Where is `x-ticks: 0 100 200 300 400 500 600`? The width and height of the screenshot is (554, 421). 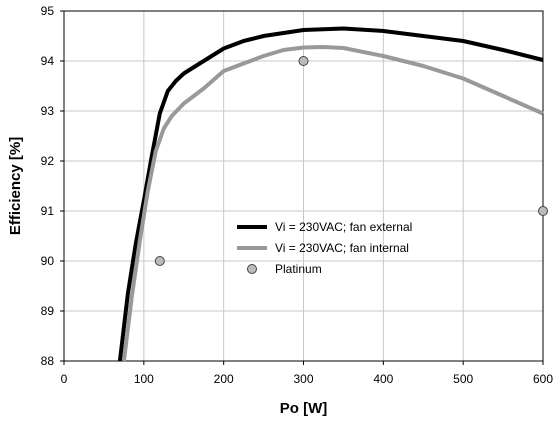
x-ticks: 0 100 200 300 400 500 600 is located at coordinates (307, 373).